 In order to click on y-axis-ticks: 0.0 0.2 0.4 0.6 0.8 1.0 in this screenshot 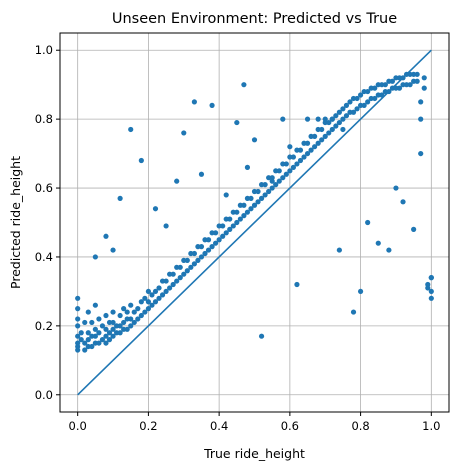, I will do `click(47, 222)`.